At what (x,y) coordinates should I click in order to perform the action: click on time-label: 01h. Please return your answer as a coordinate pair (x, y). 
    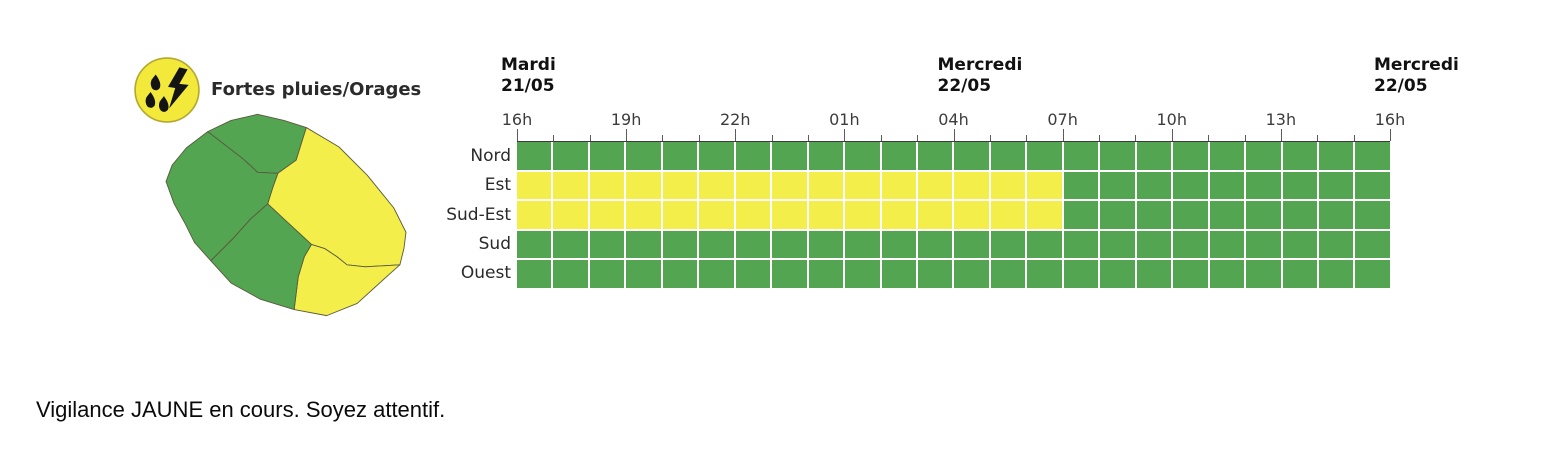
    Looking at the image, I should click on (844, 119).